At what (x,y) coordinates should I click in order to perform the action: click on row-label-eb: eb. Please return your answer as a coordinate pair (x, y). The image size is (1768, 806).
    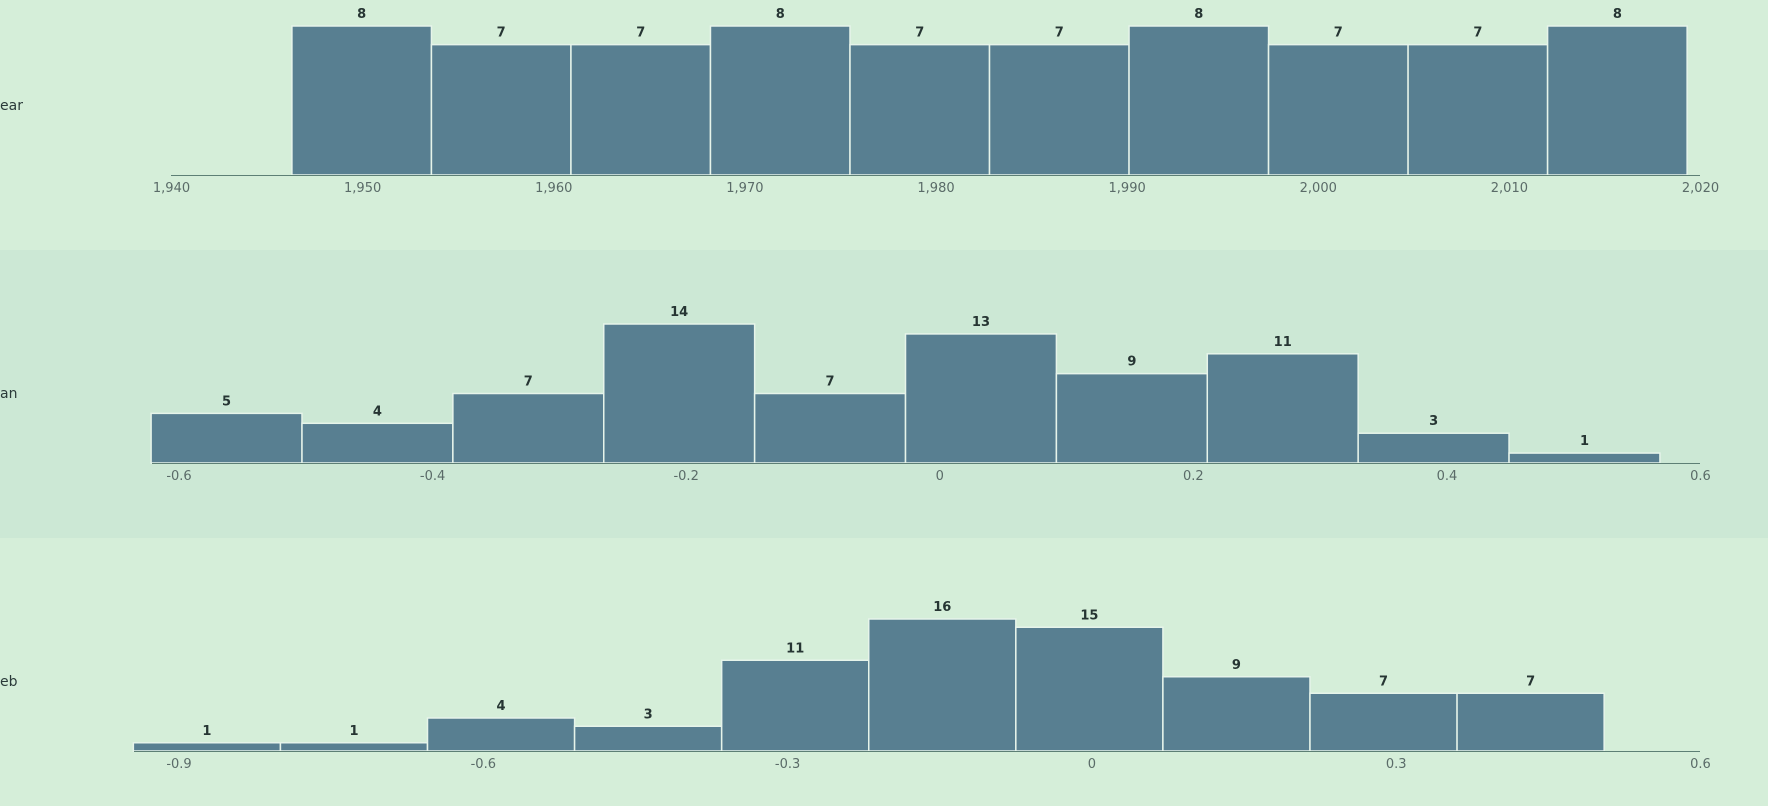
    Looking at the image, I should click on (9, 682).